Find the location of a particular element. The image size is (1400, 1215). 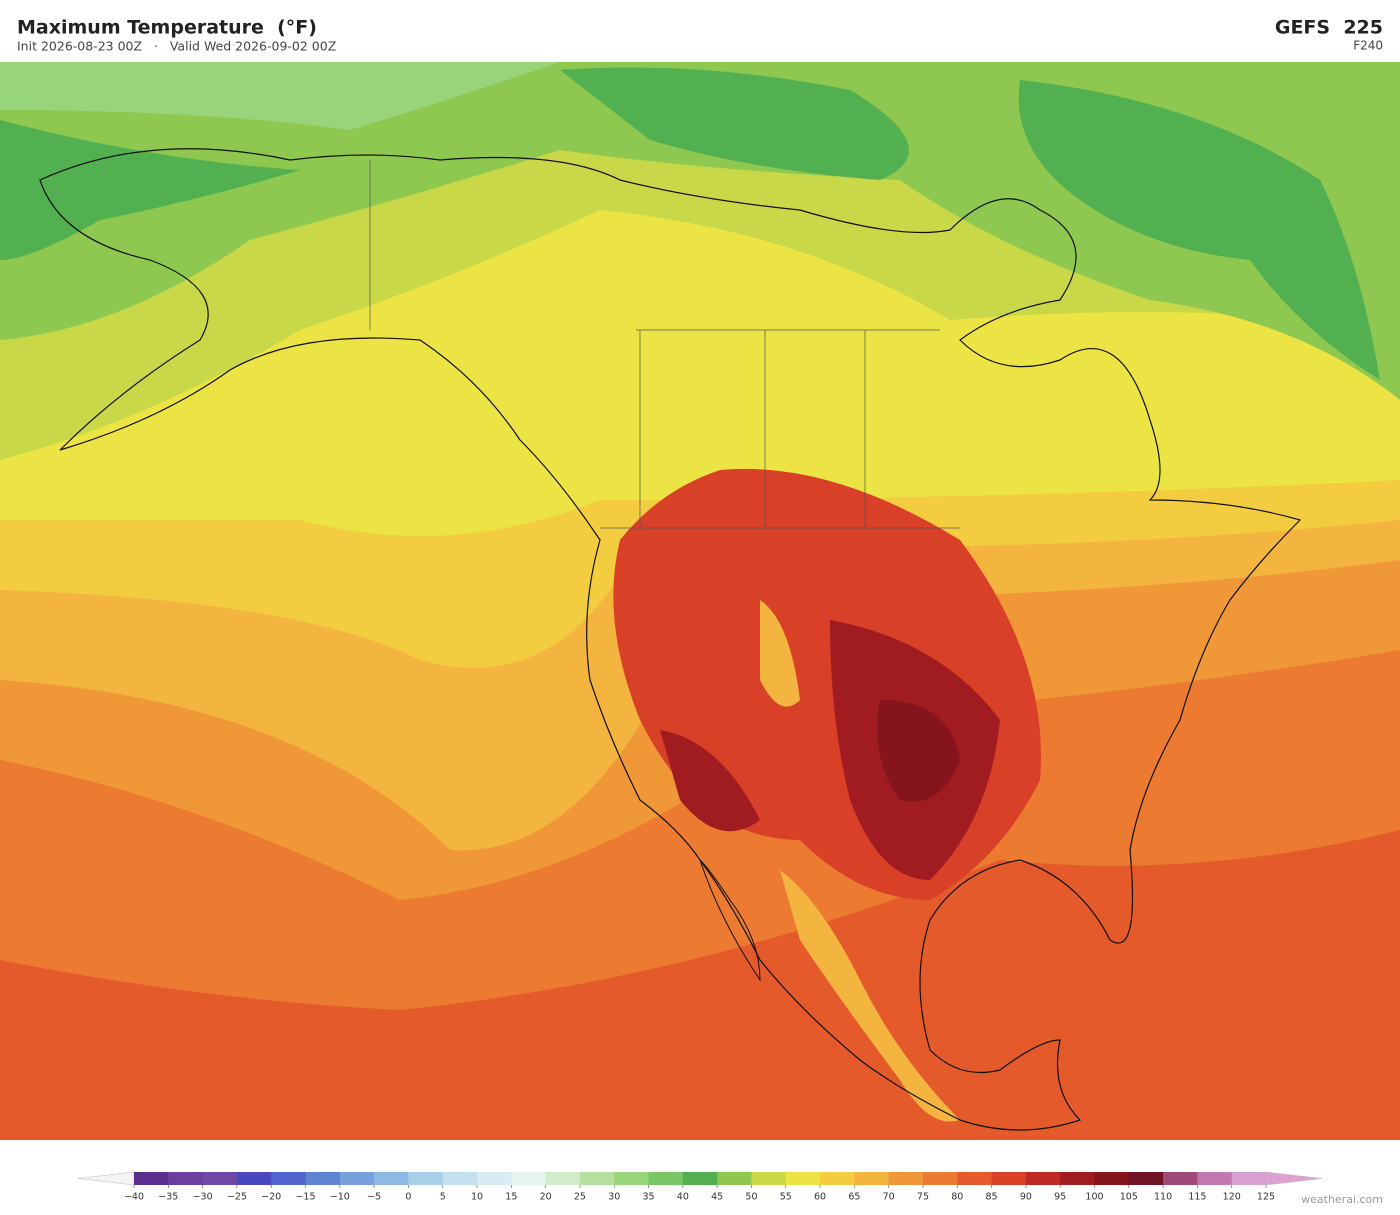

map-title: Maximum Temperature (°F) is located at coordinates (167, 28).